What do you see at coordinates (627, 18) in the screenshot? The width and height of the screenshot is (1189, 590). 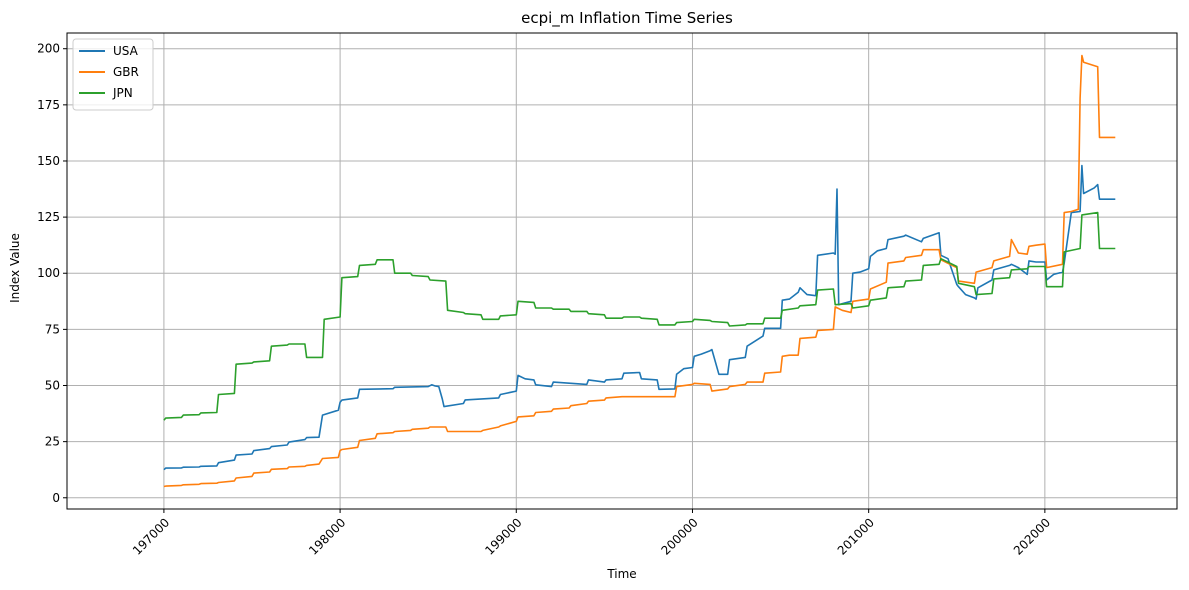 I see `chart-title: ecpi_m Inflation Time Series` at bounding box center [627, 18].